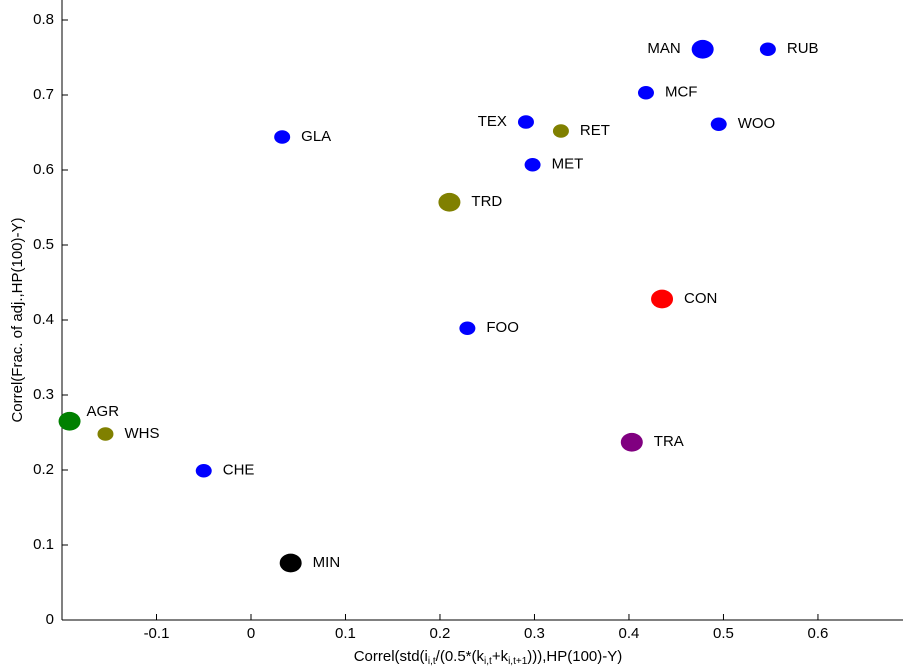  What do you see at coordinates (460, 656) in the screenshot?
I see `x-axis-label-part: /(0.5*(k` at bounding box center [460, 656].